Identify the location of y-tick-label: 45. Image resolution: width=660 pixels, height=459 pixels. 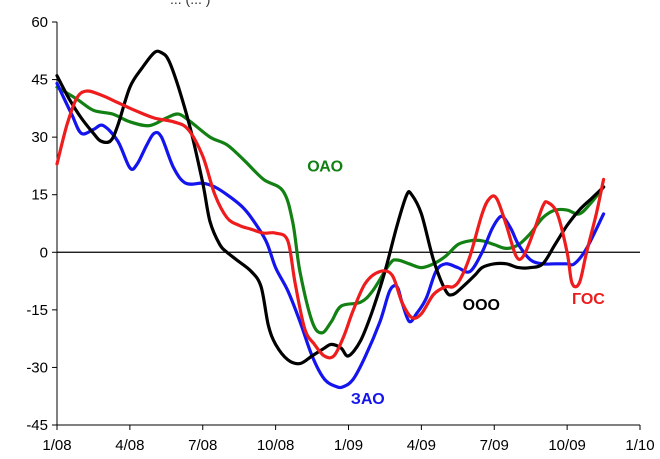
(39, 80).